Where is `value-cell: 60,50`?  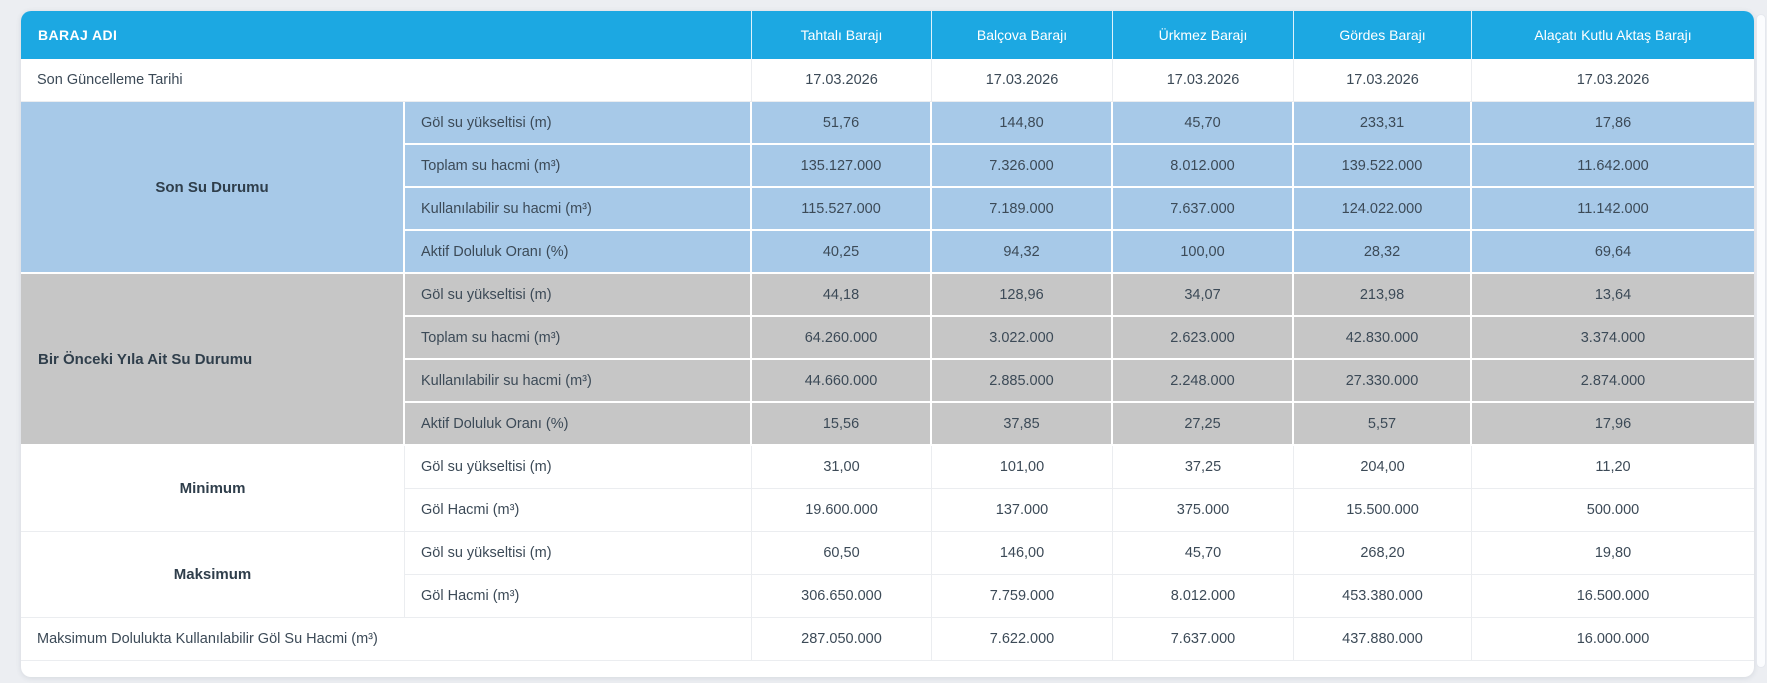 value-cell: 60,50 is located at coordinates (842, 553).